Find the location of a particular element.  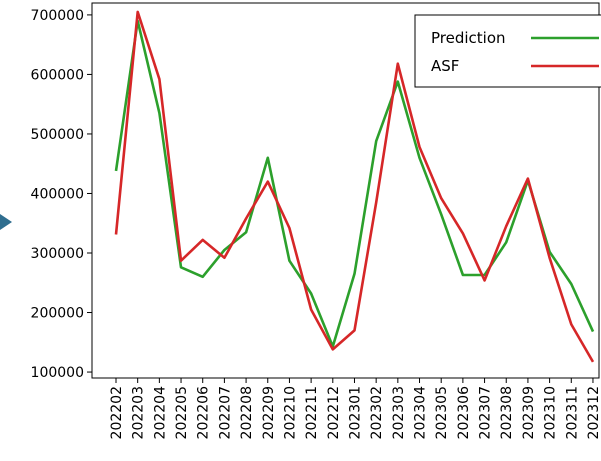

y-tick-label: 400000 is located at coordinates (57, 194).